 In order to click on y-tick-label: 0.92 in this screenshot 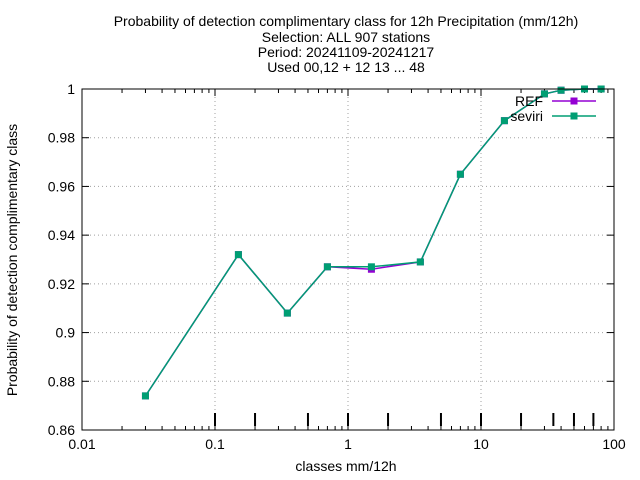, I will do `click(61, 284)`.